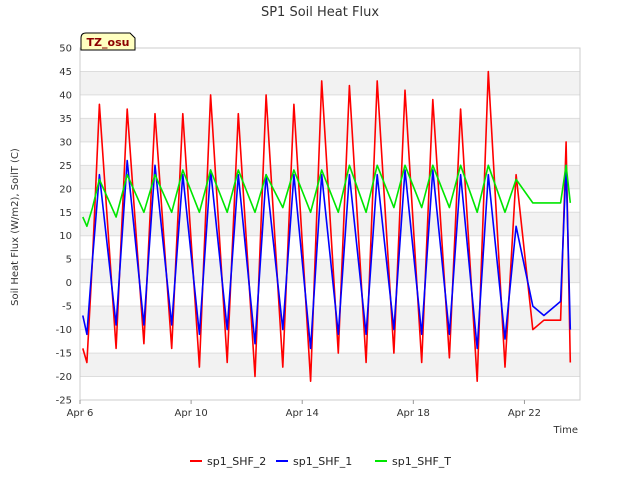 The height and width of the screenshot is (480, 640). I want to click on badge-label: TZ_osu, so click(108, 42).